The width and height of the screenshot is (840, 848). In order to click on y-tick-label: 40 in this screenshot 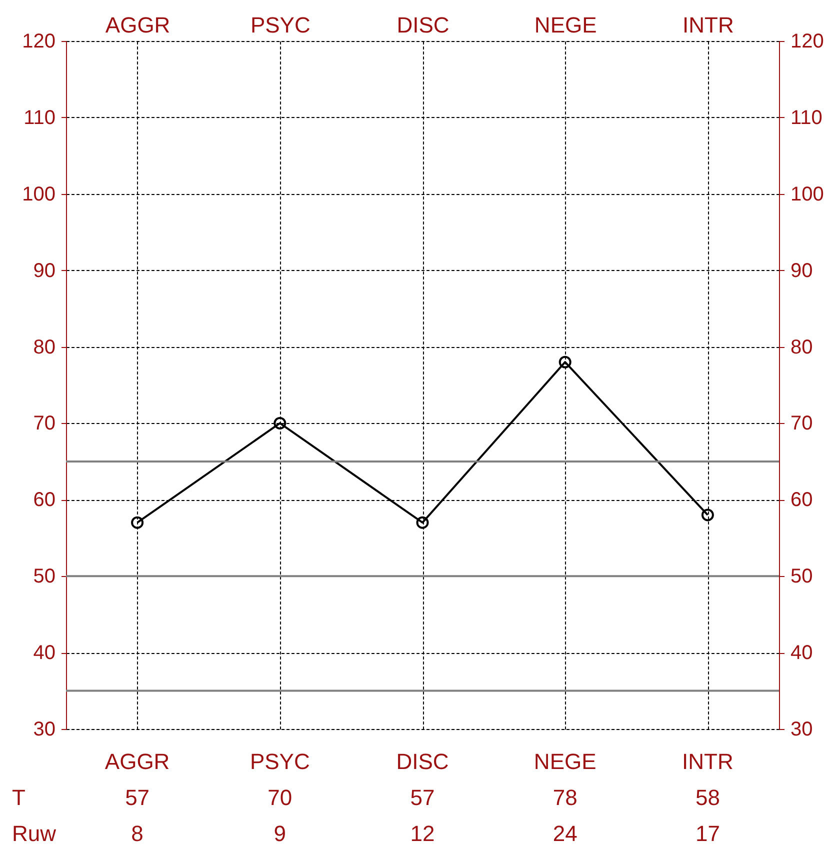, I will do `click(44, 653)`.